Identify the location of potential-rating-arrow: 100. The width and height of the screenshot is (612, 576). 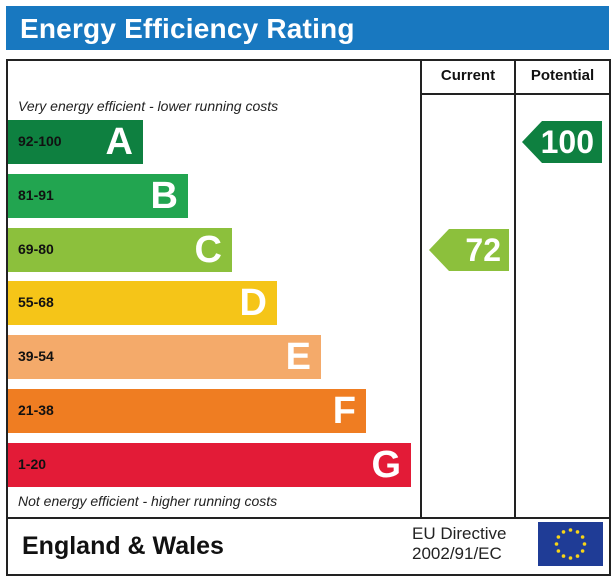
(562, 142).